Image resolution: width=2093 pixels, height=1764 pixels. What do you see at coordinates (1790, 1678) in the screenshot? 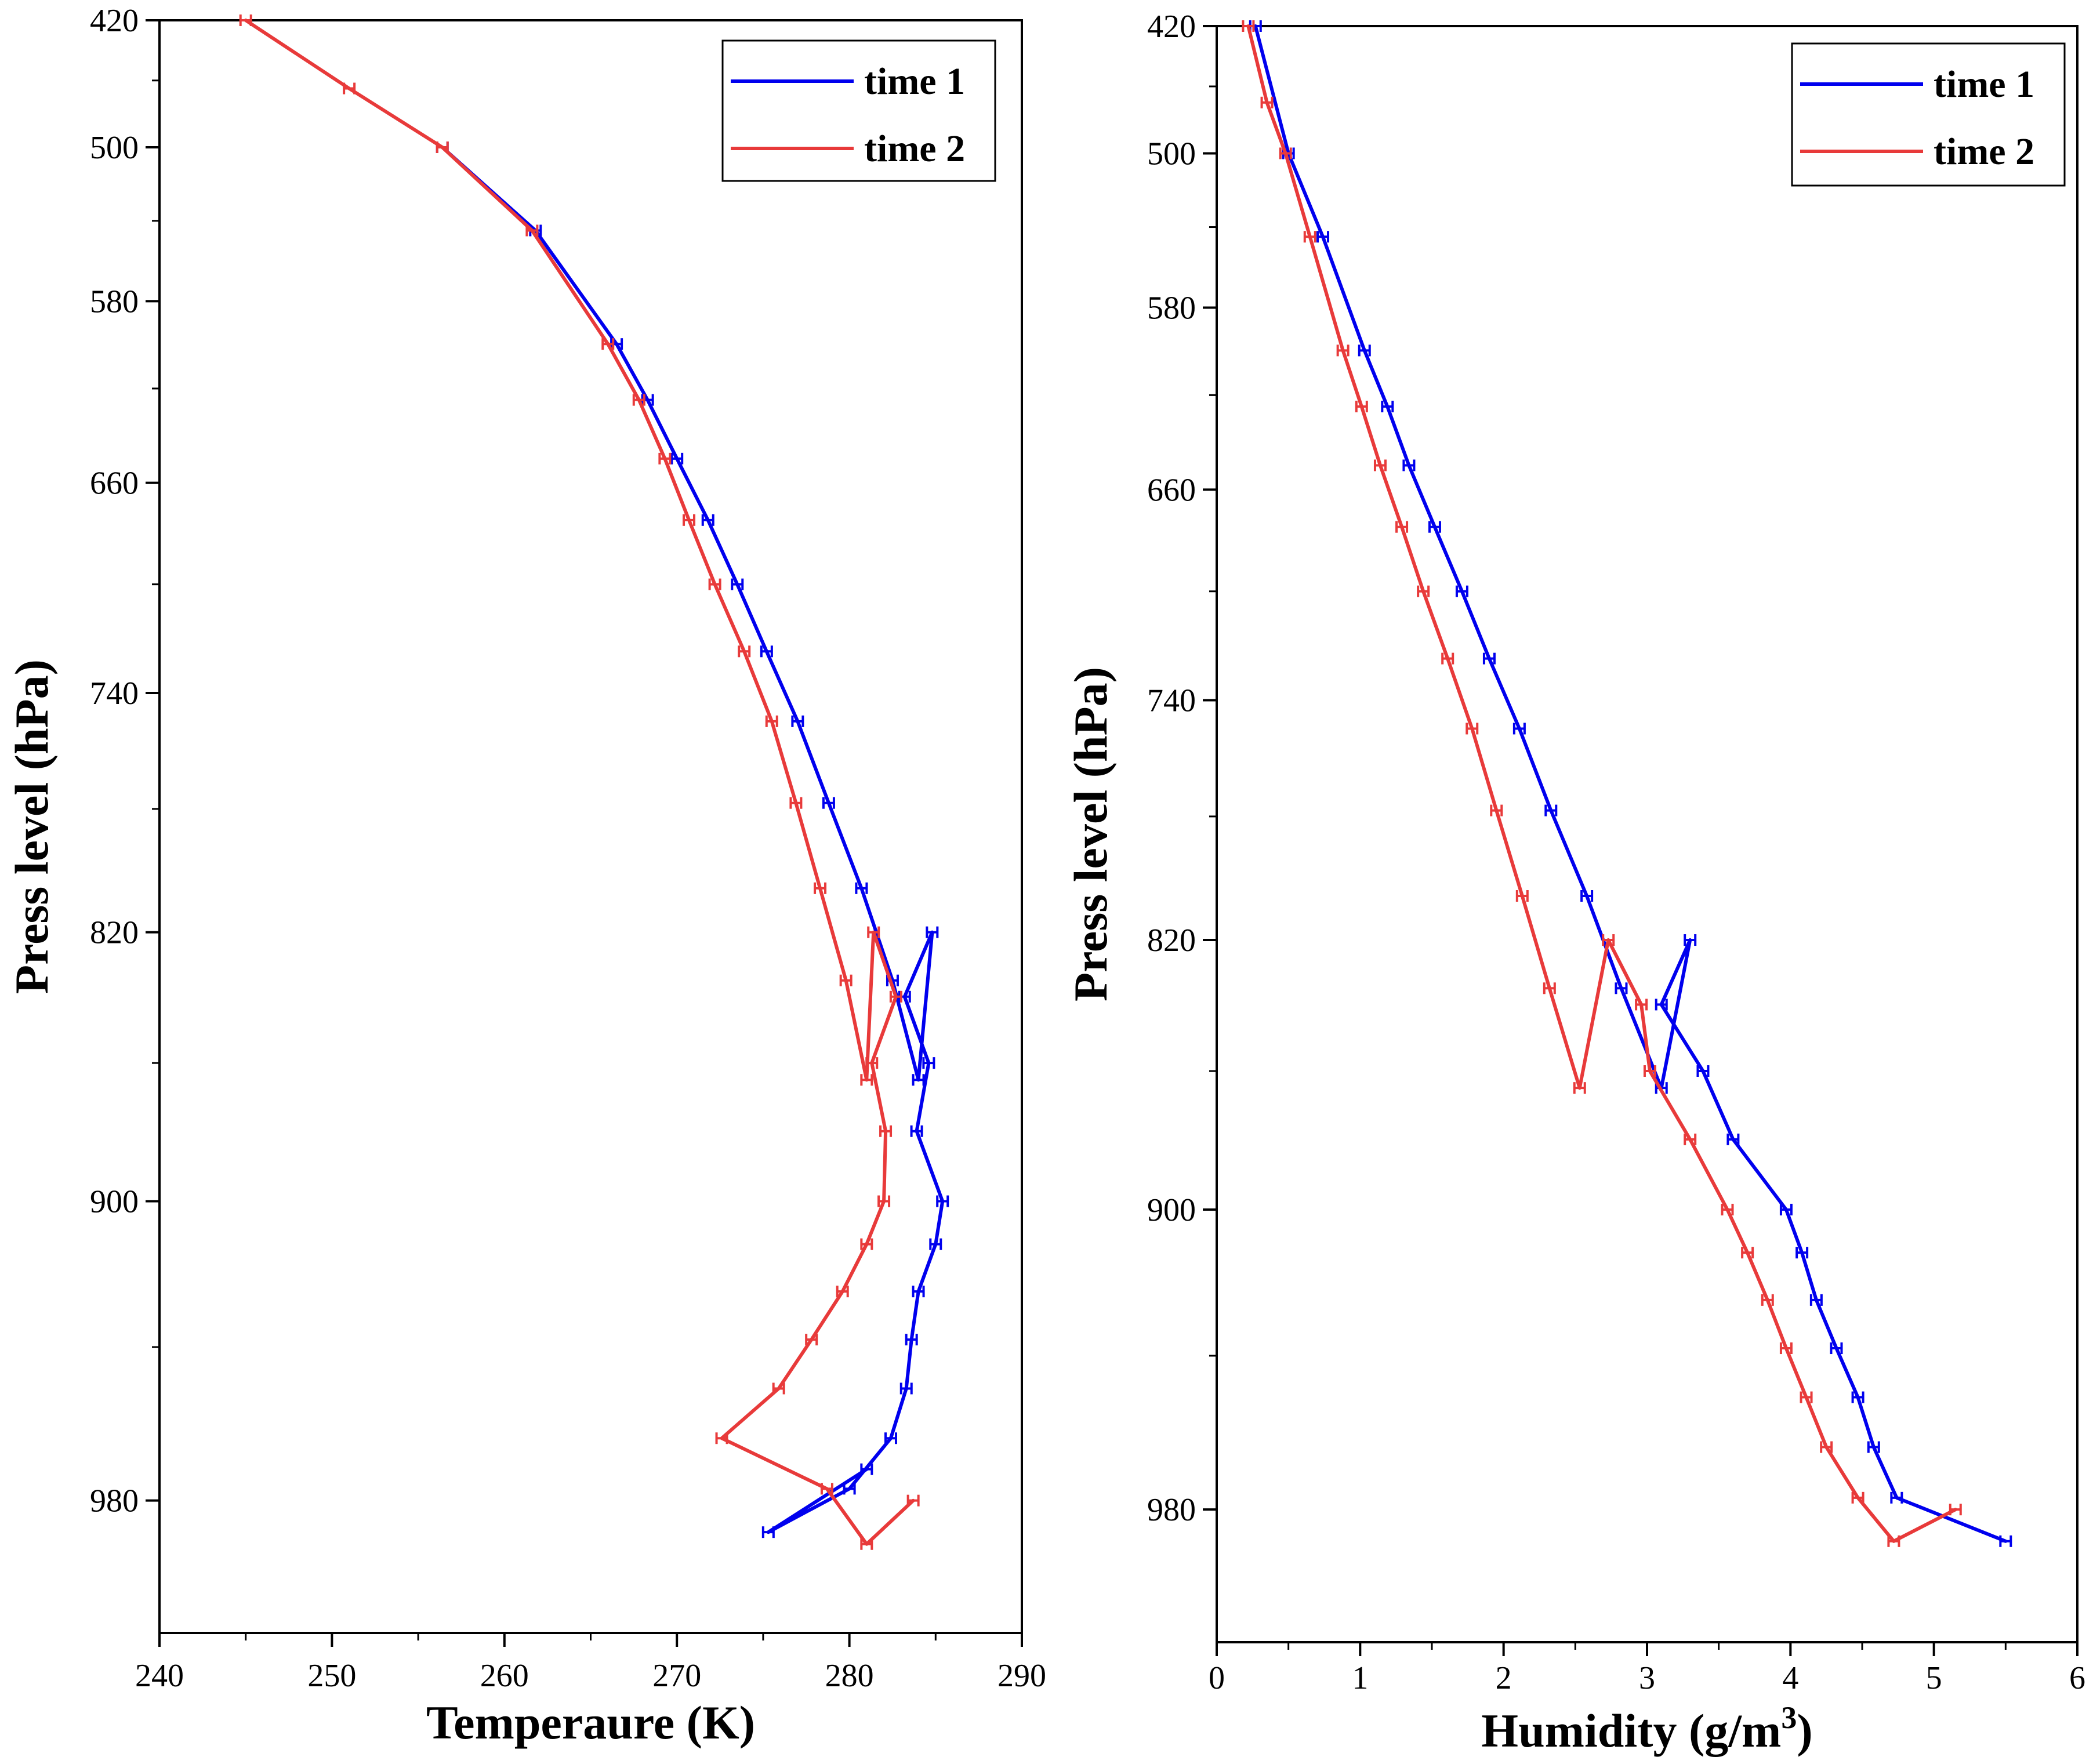
I see `x-tick-label: 4` at bounding box center [1790, 1678].